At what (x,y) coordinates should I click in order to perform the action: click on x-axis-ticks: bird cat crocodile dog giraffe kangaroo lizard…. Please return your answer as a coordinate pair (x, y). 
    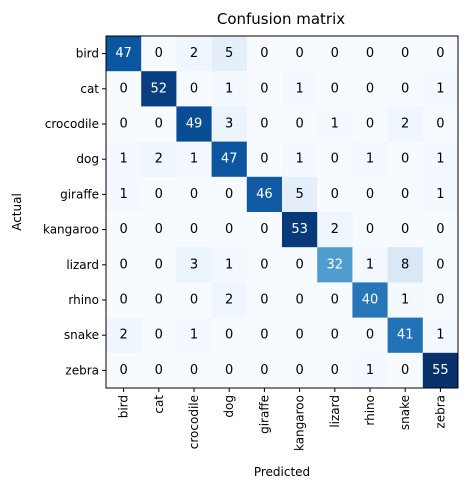
    Looking at the image, I should click on (282, 419).